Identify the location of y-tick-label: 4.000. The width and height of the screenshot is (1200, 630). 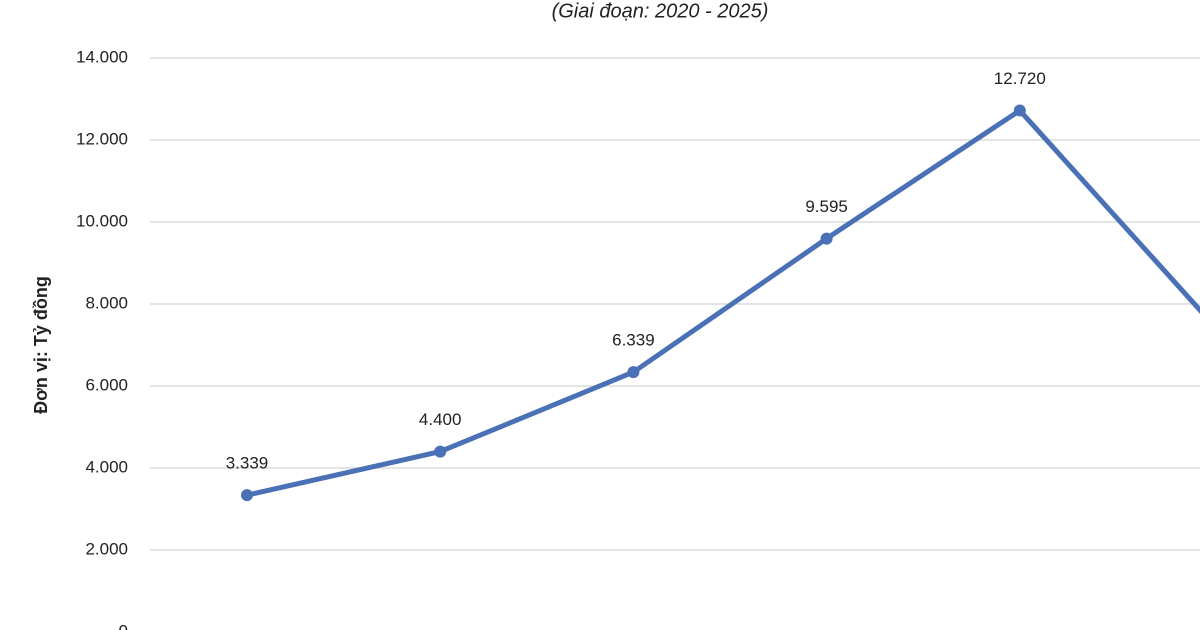
(106, 466).